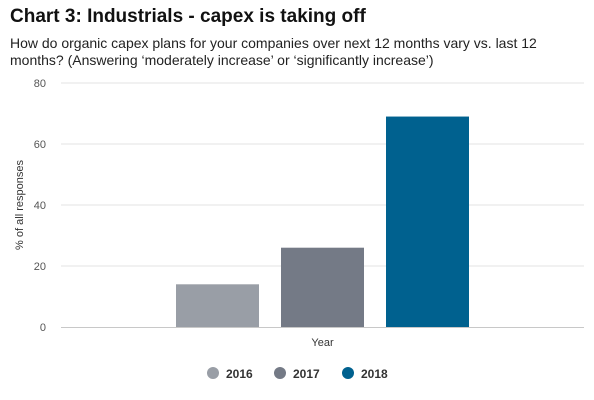 Image resolution: width=594 pixels, height=400 pixels. I want to click on legend-label-2017: 2017, so click(306, 374).